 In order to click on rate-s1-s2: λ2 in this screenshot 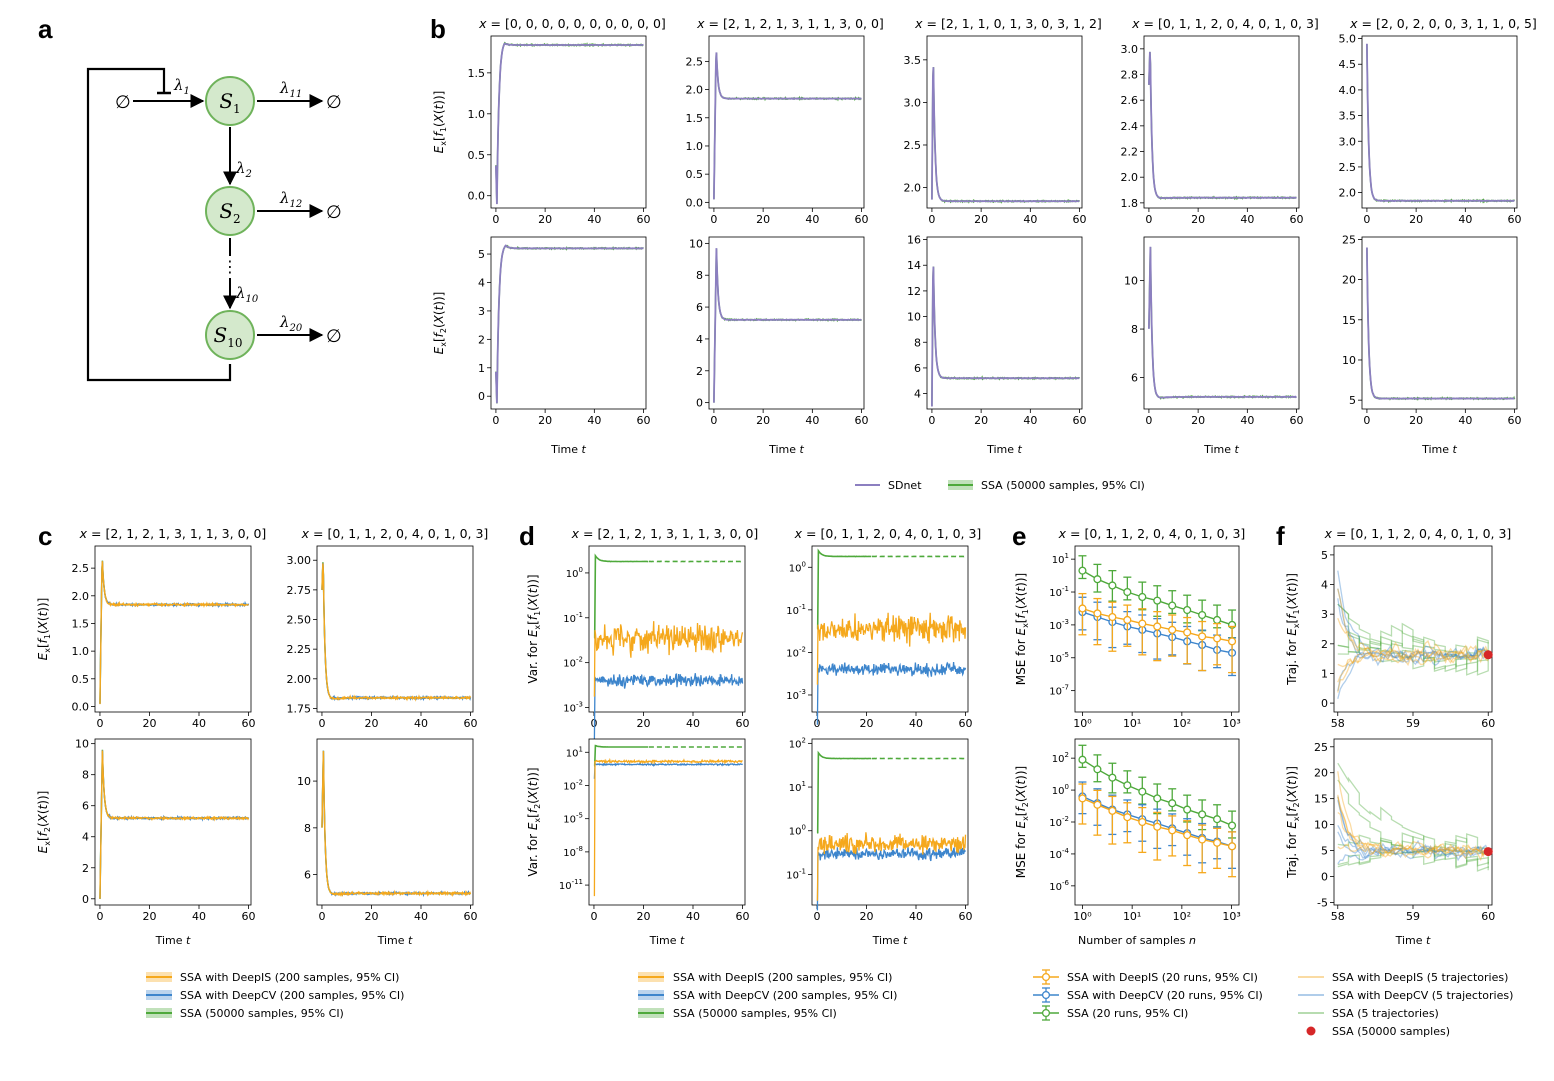, I will do `click(243, 169)`.